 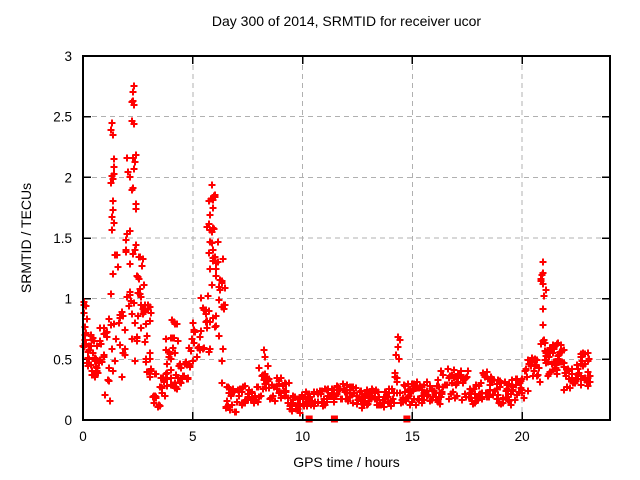 What do you see at coordinates (62, 359) in the screenshot?
I see `y-tick-label: 0.5` at bounding box center [62, 359].